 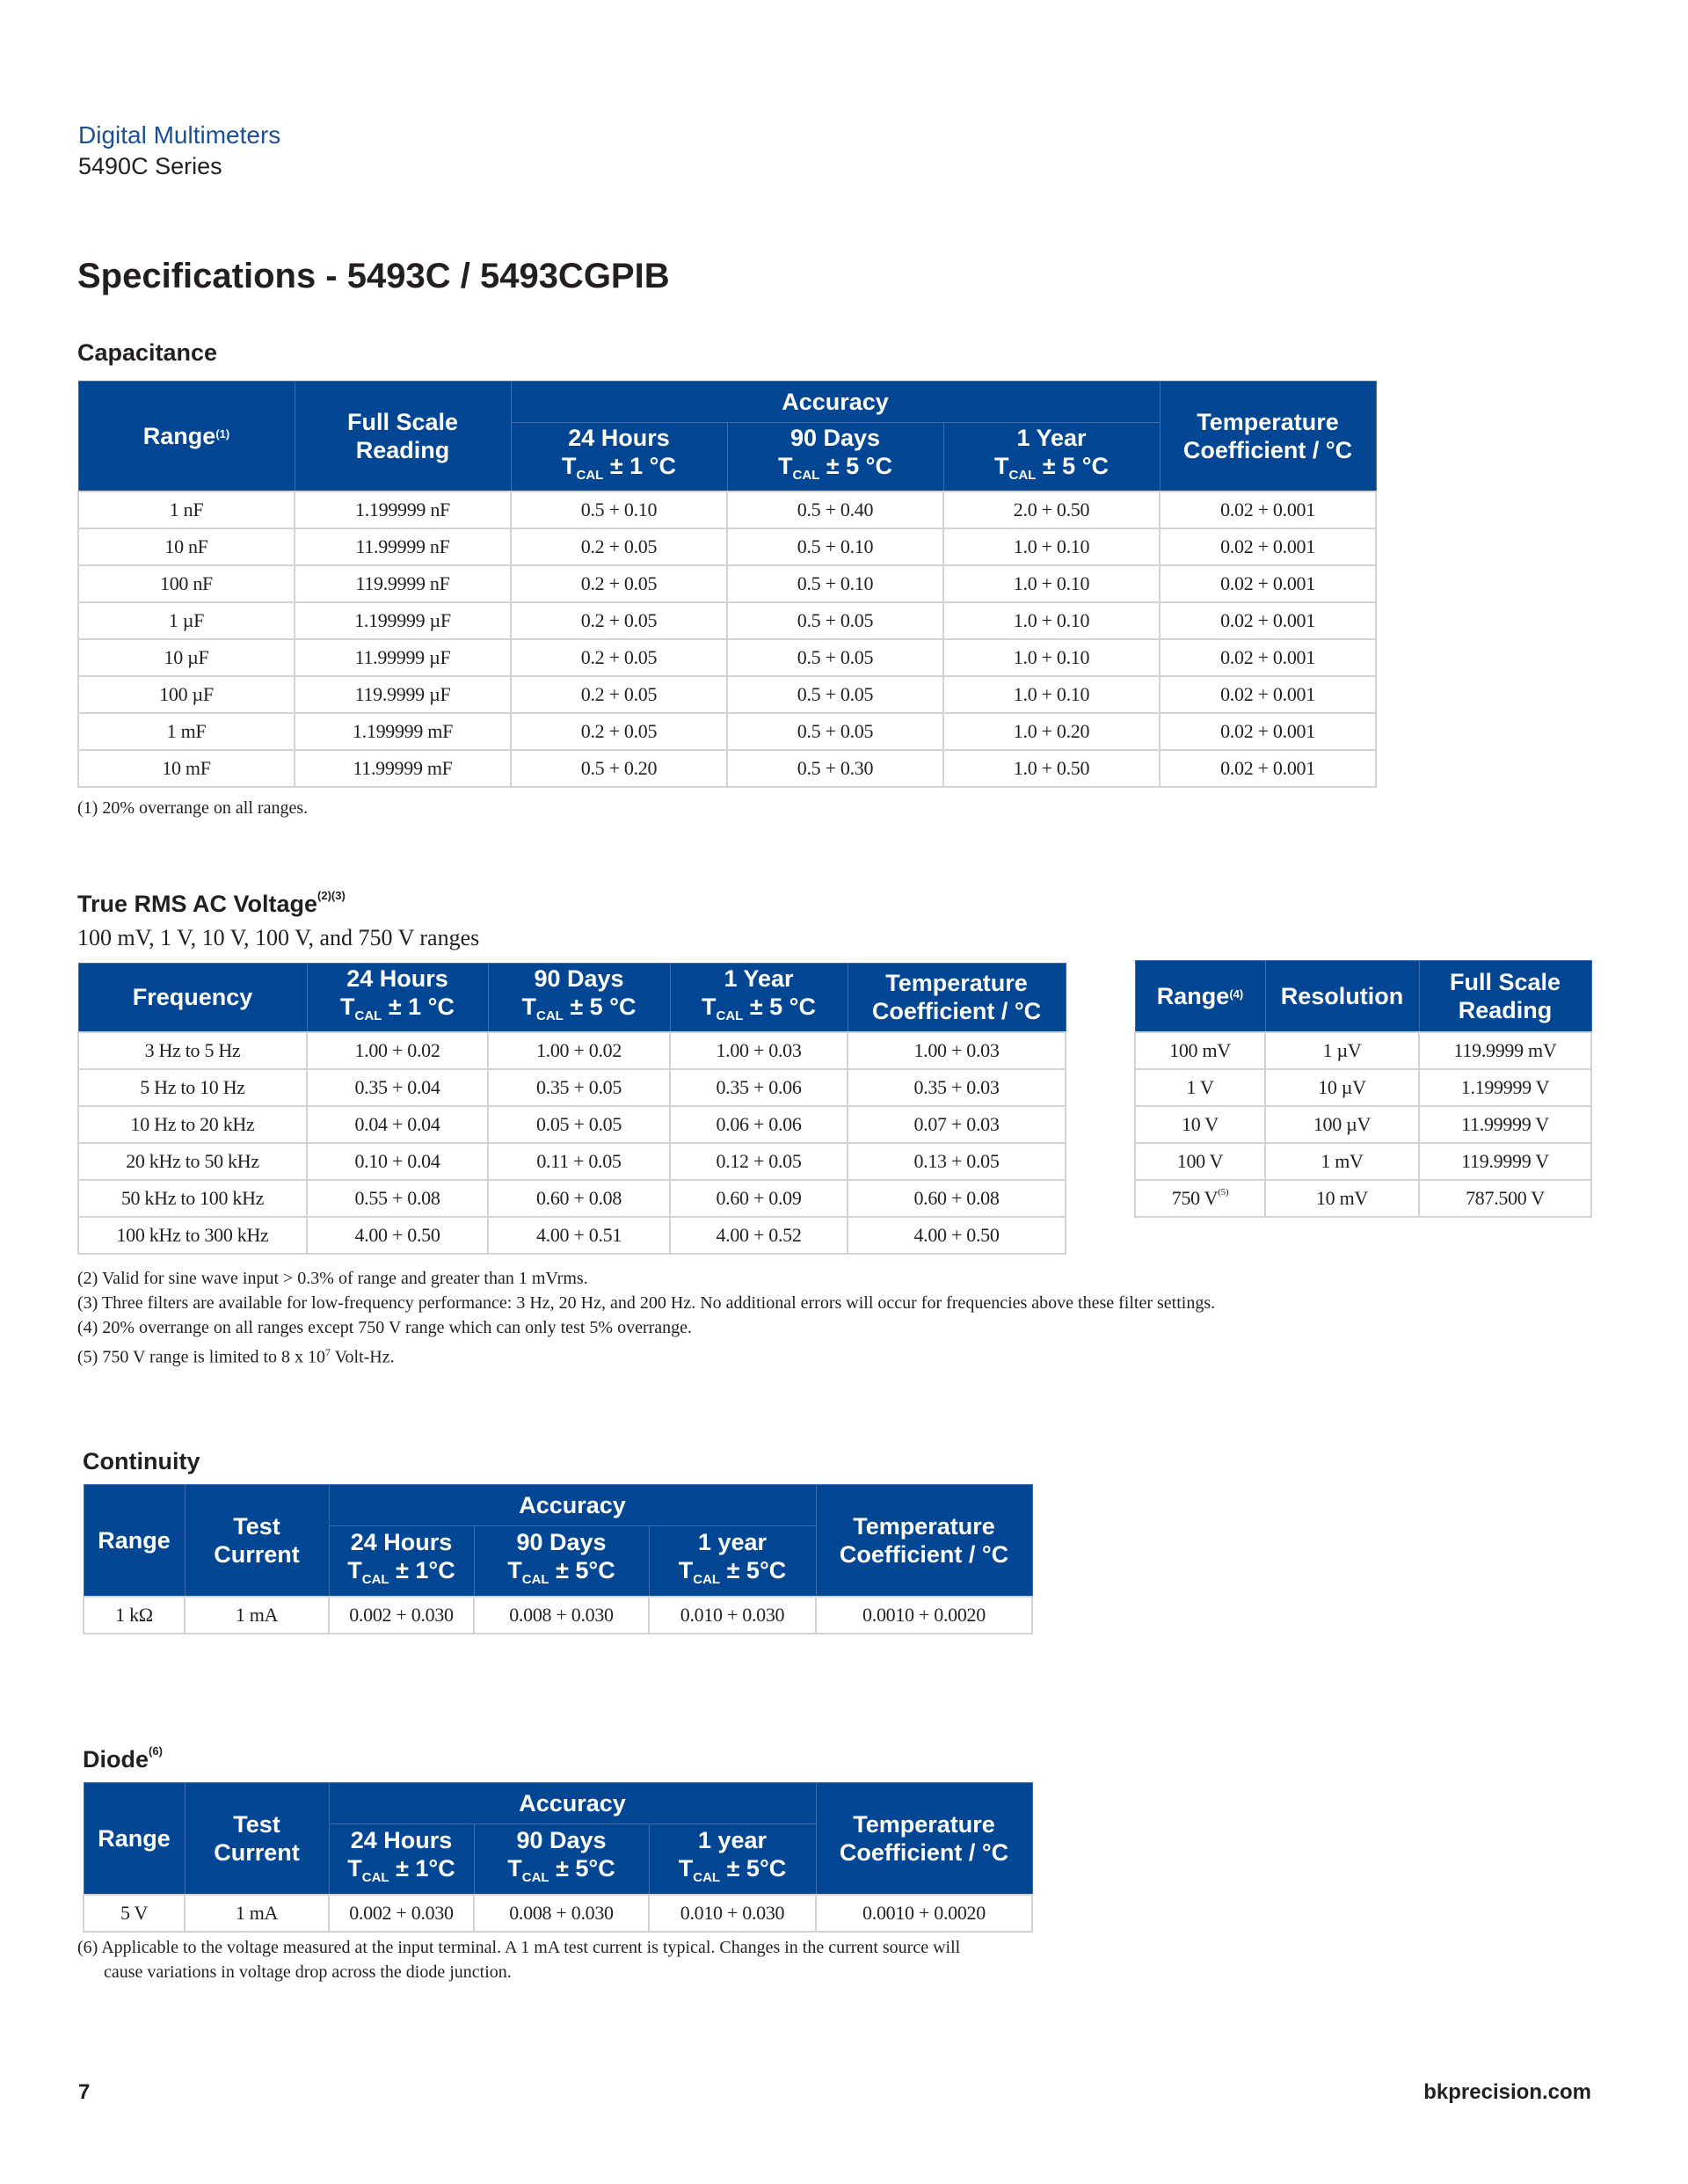 I want to click on cell-value: 5 Hz to 10 Hz, so click(x=192, y=1086).